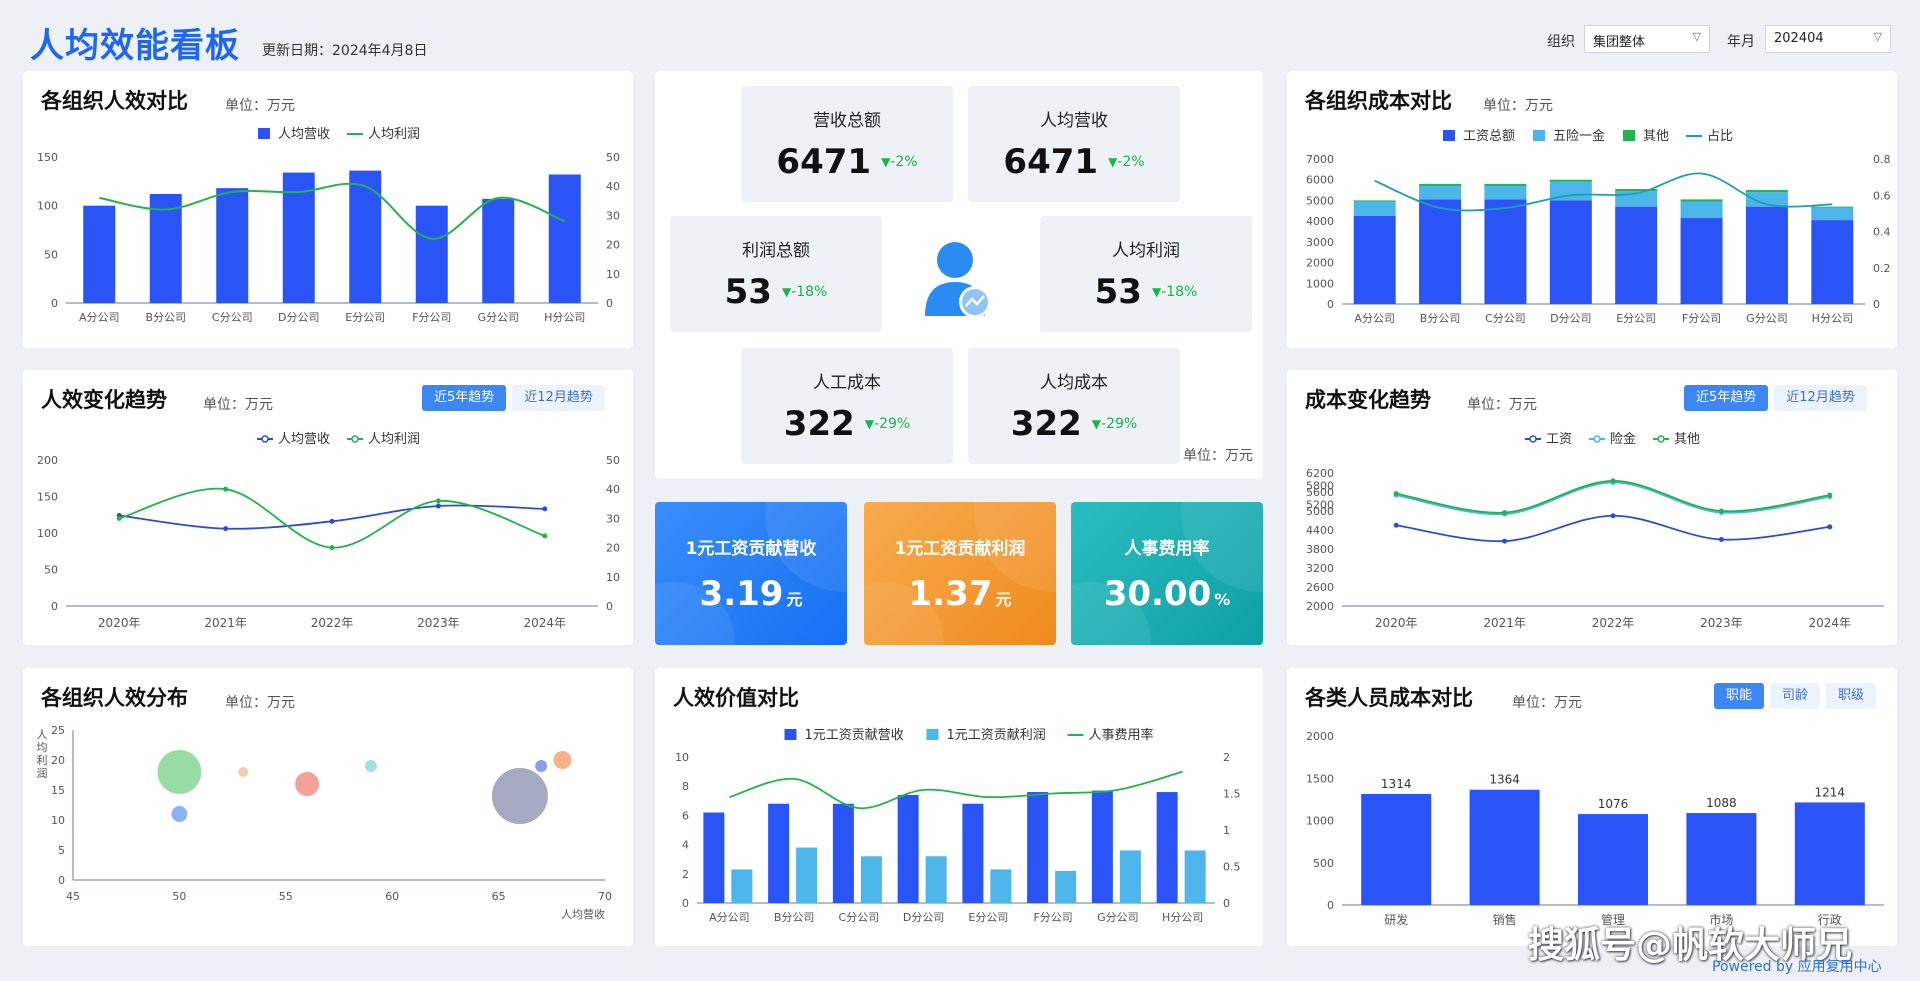 This screenshot has height=981, width=1920. I want to click on y-tick-label: 2600, so click(1320, 587).